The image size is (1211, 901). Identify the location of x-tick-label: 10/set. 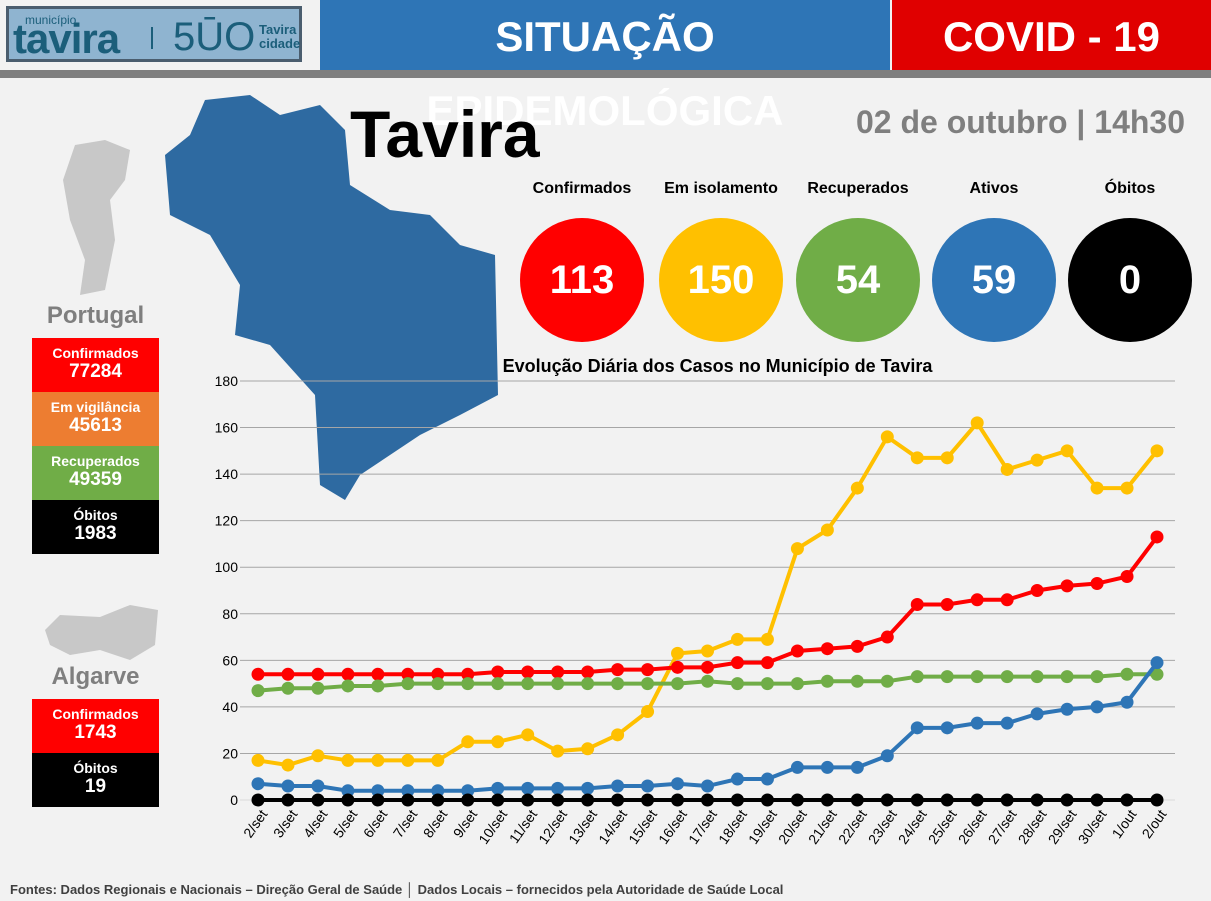
(492, 826).